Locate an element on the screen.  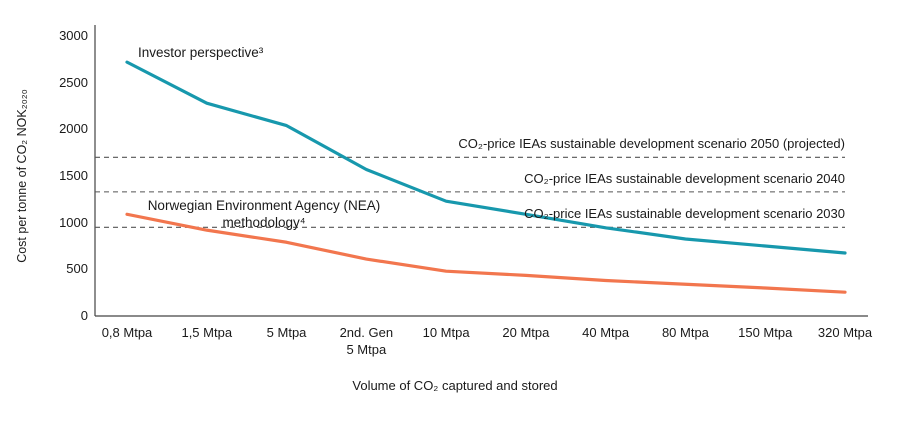
x-axis-title: Volume of CO₂ captured and stored is located at coordinates (455, 385).